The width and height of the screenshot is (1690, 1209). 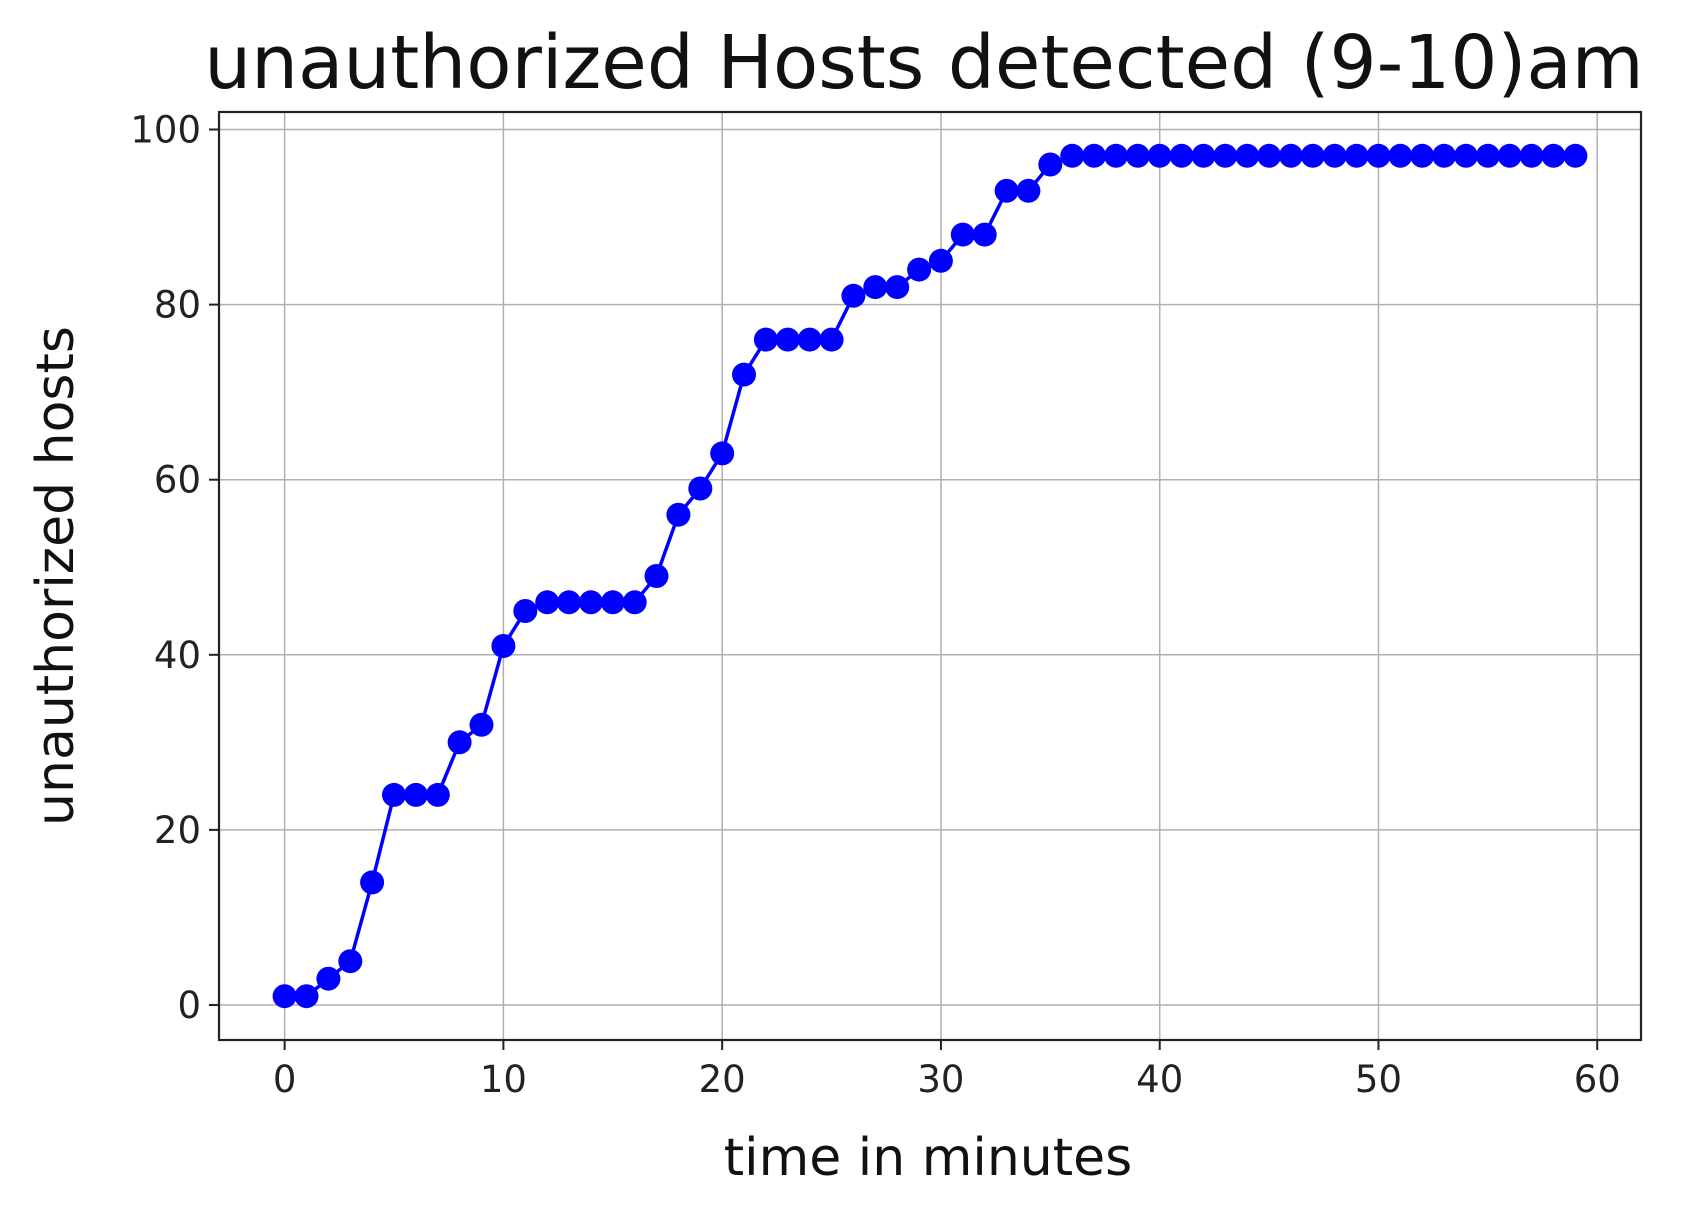 I want to click on x-axis-label: time in minutes, so click(x=928, y=1158).